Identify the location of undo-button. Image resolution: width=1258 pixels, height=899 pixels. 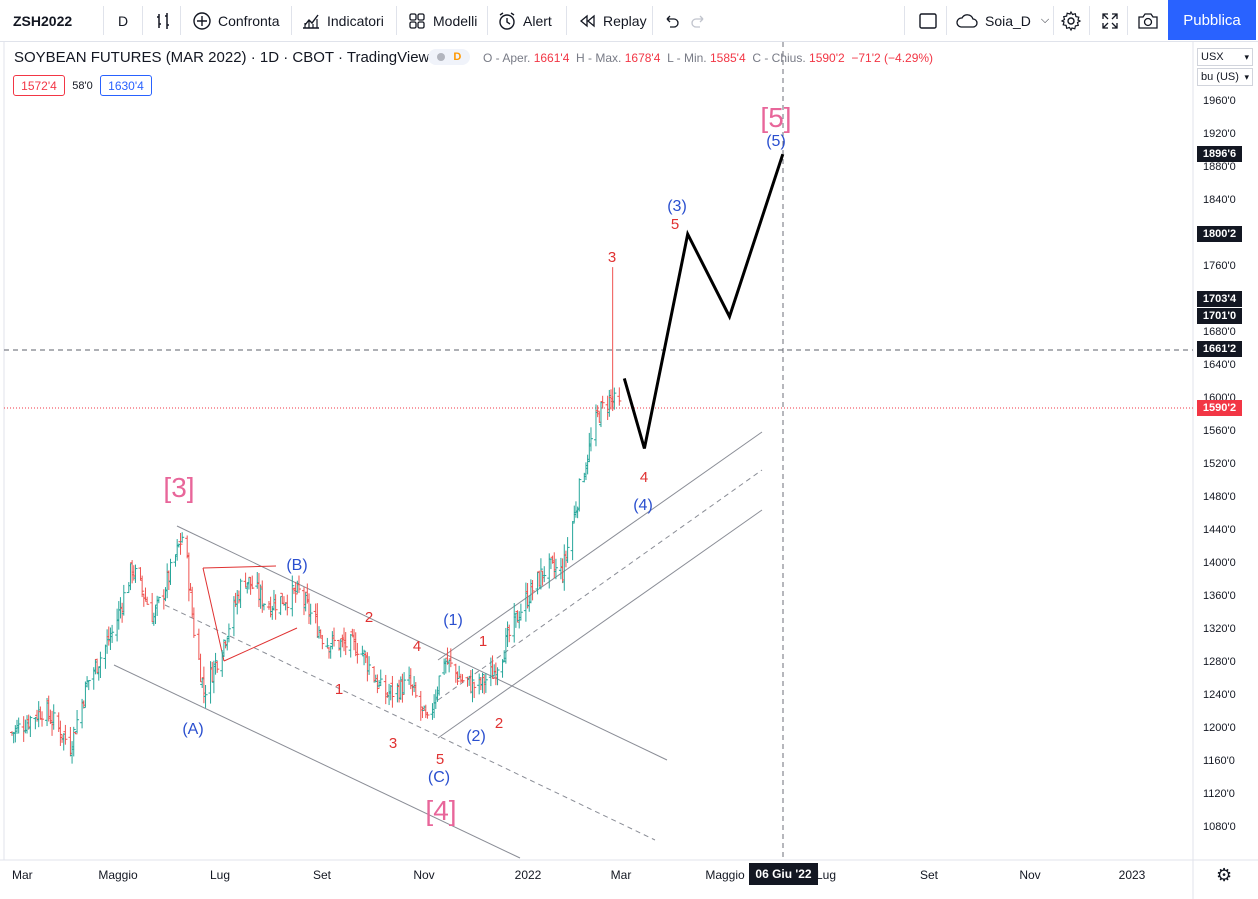
(671, 20).